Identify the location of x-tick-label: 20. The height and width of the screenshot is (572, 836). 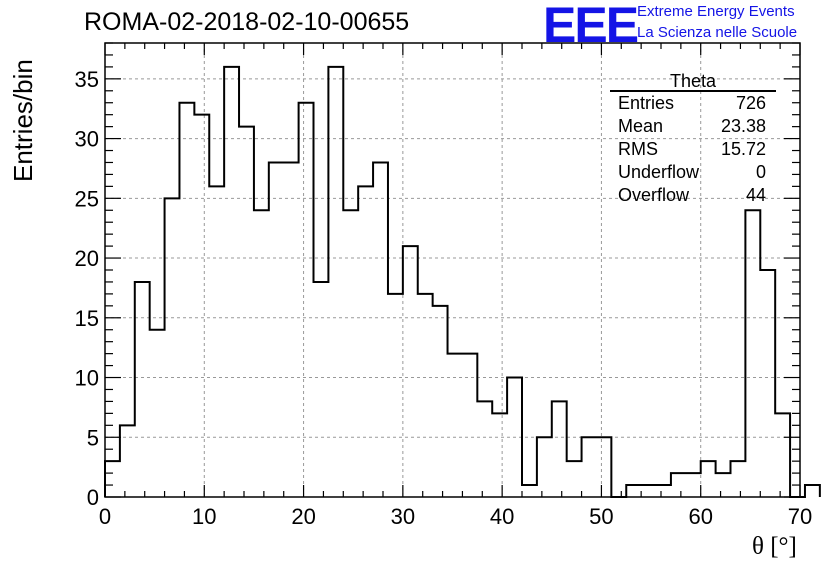
(303, 516).